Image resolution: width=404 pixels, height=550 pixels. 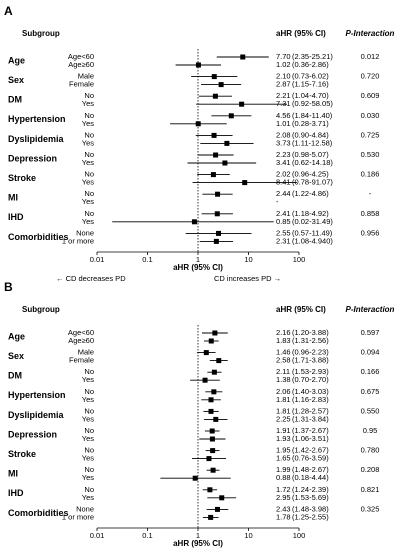 I want to click on x-tick-label: 100, so click(x=299, y=259).